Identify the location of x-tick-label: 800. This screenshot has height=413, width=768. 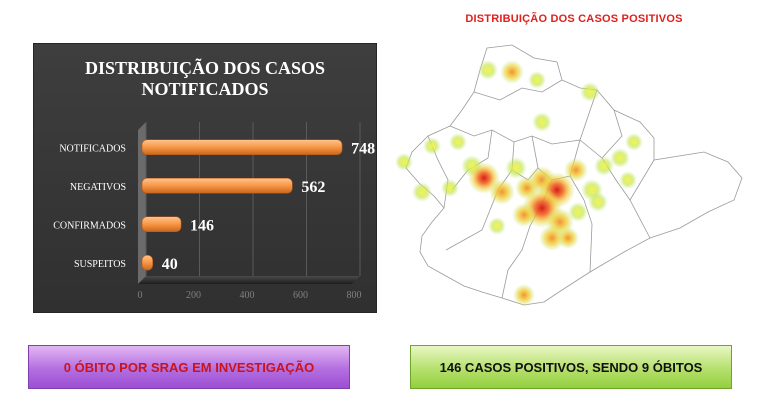
(354, 295).